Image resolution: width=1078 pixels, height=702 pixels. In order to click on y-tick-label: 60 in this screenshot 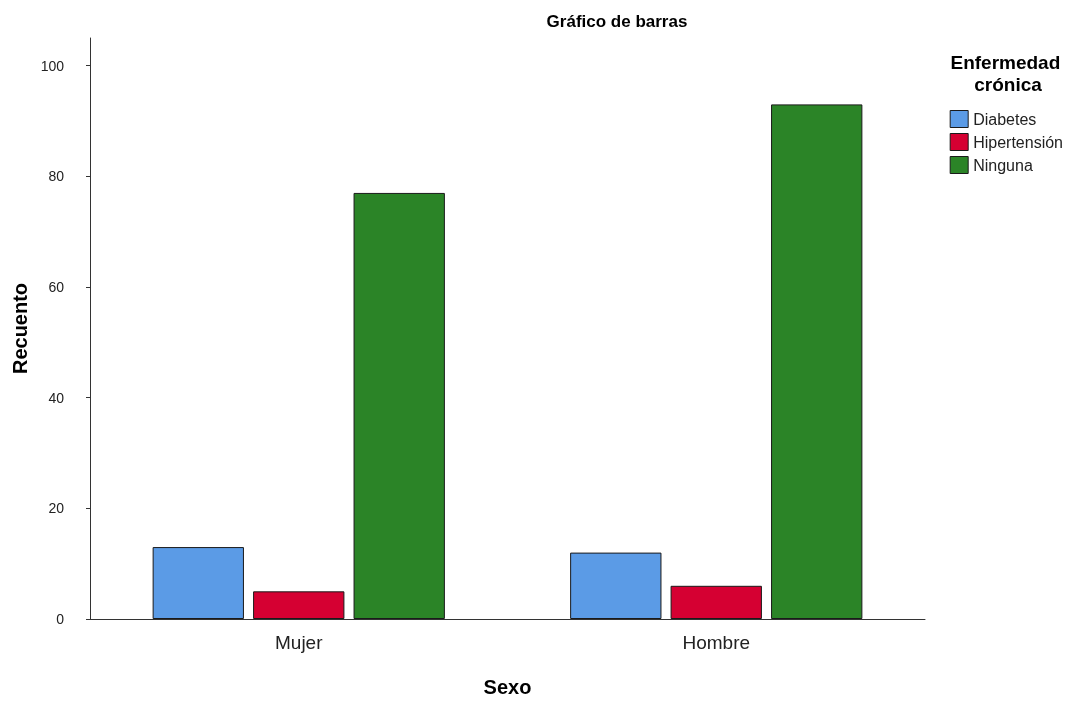, I will do `click(56, 287)`.